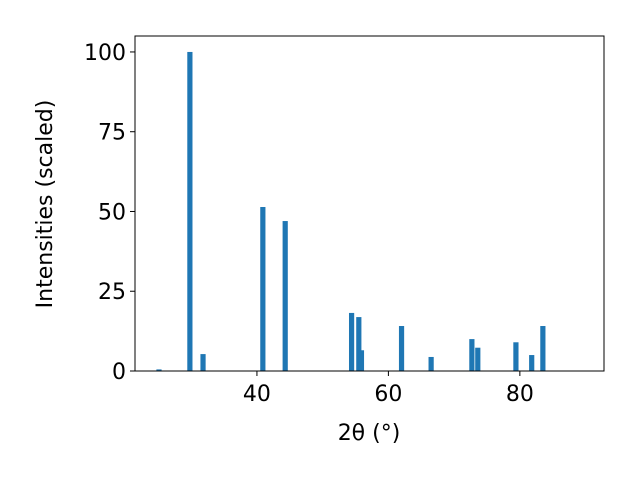 This screenshot has height=480, width=640. I want to click on y-tick-label: 0, so click(119, 372).